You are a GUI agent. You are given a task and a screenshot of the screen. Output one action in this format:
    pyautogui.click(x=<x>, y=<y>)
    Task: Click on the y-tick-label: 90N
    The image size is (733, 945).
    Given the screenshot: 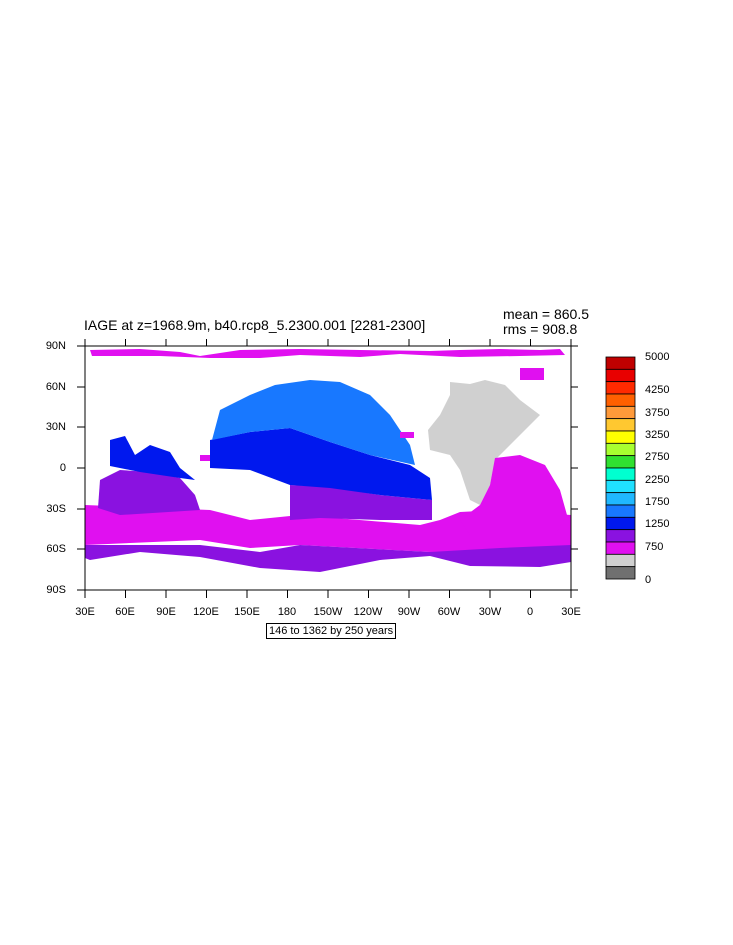 What is the action you would take?
    pyautogui.click(x=55, y=346)
    